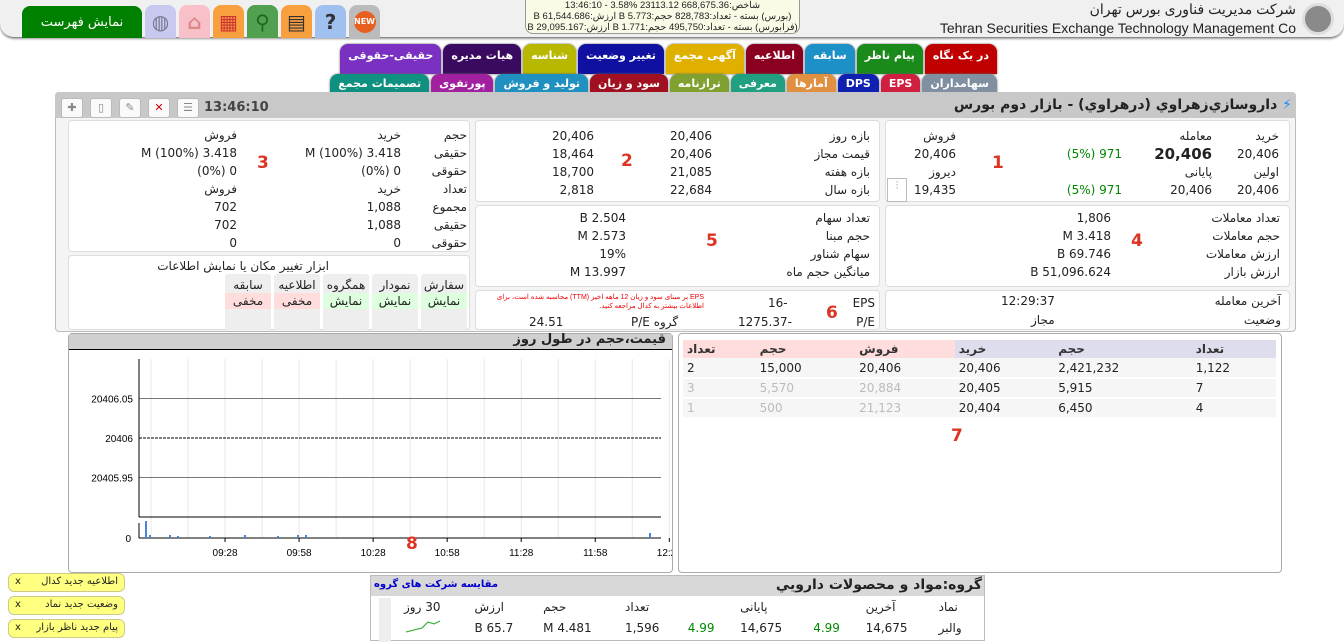  What do you see at coordinates (101, 108) in the screenshot?
I see `calculator-icon: ▯` at bounding box center [101, 108].